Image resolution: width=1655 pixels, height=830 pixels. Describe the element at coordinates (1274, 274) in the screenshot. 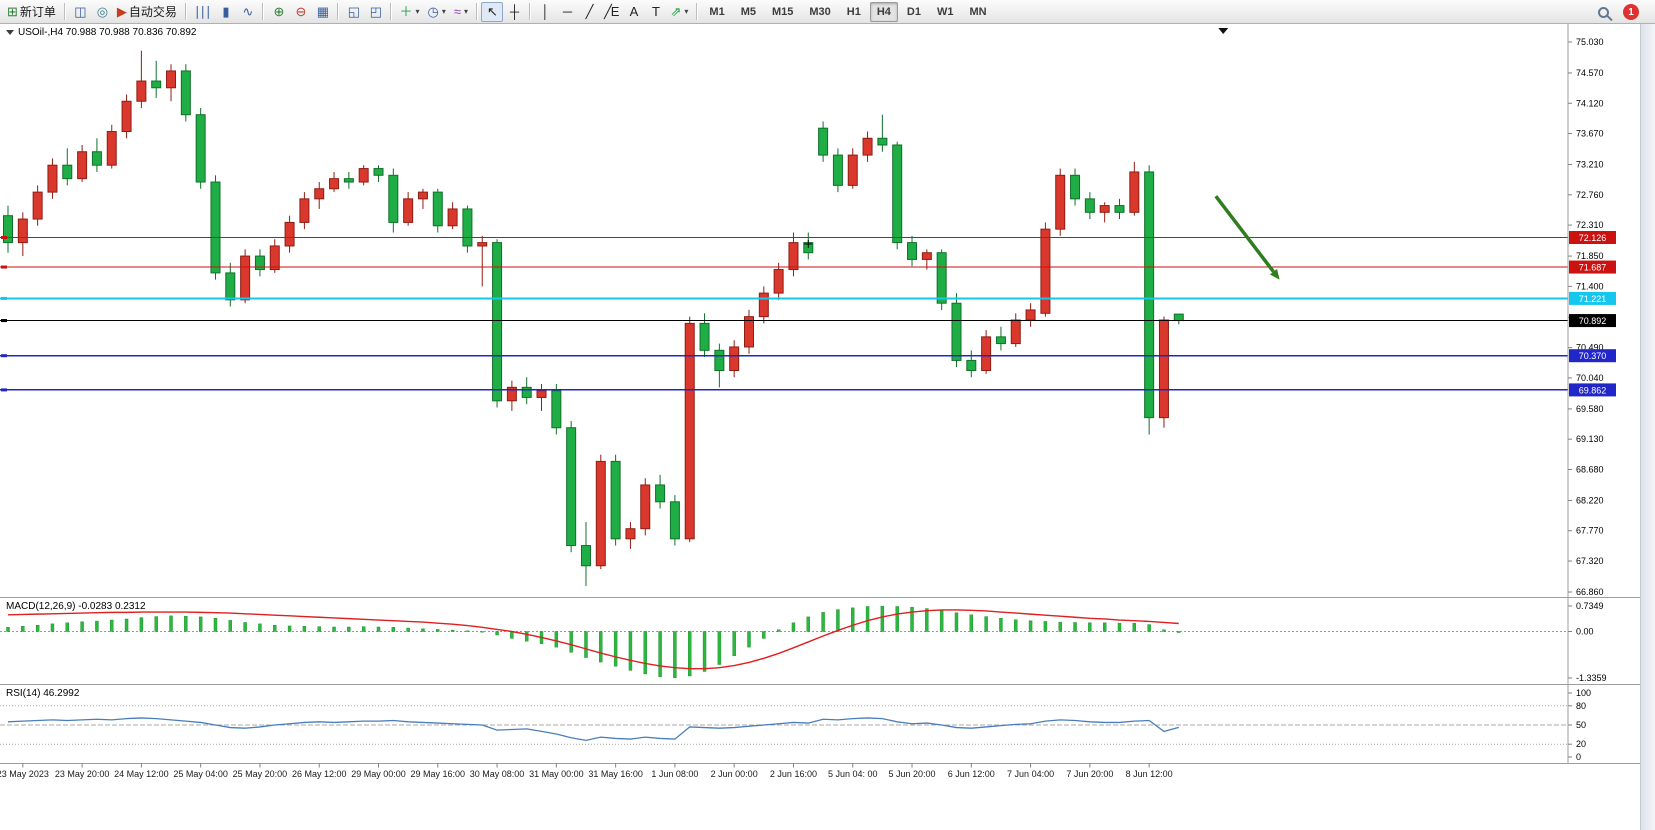

I see `trend-arrow-head` at that location.